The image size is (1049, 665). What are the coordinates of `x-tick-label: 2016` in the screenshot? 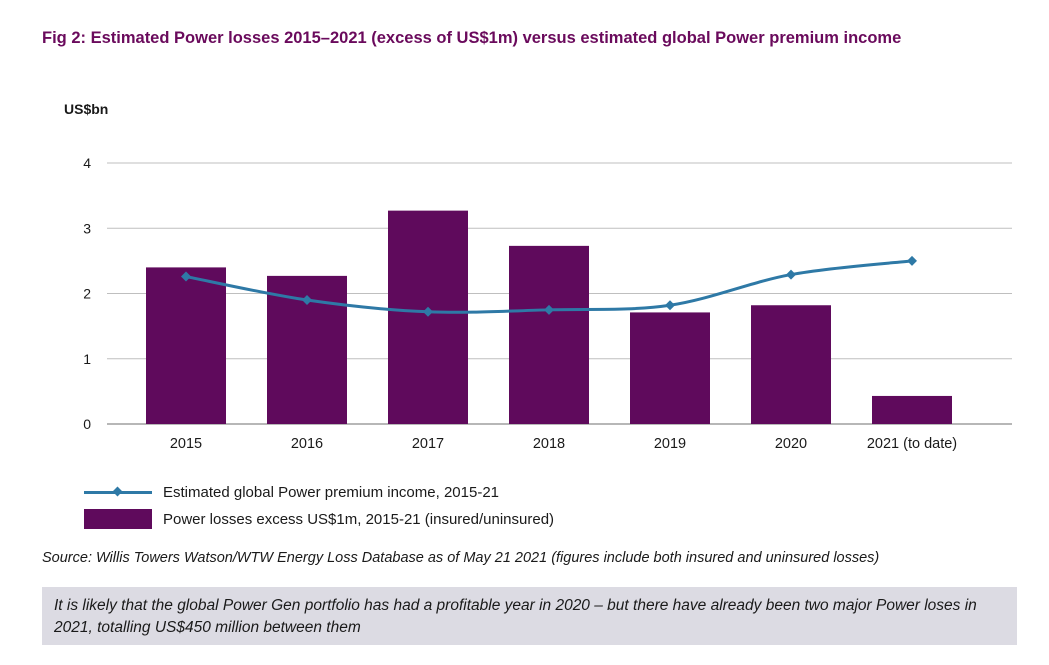 It's located at (307, 444).